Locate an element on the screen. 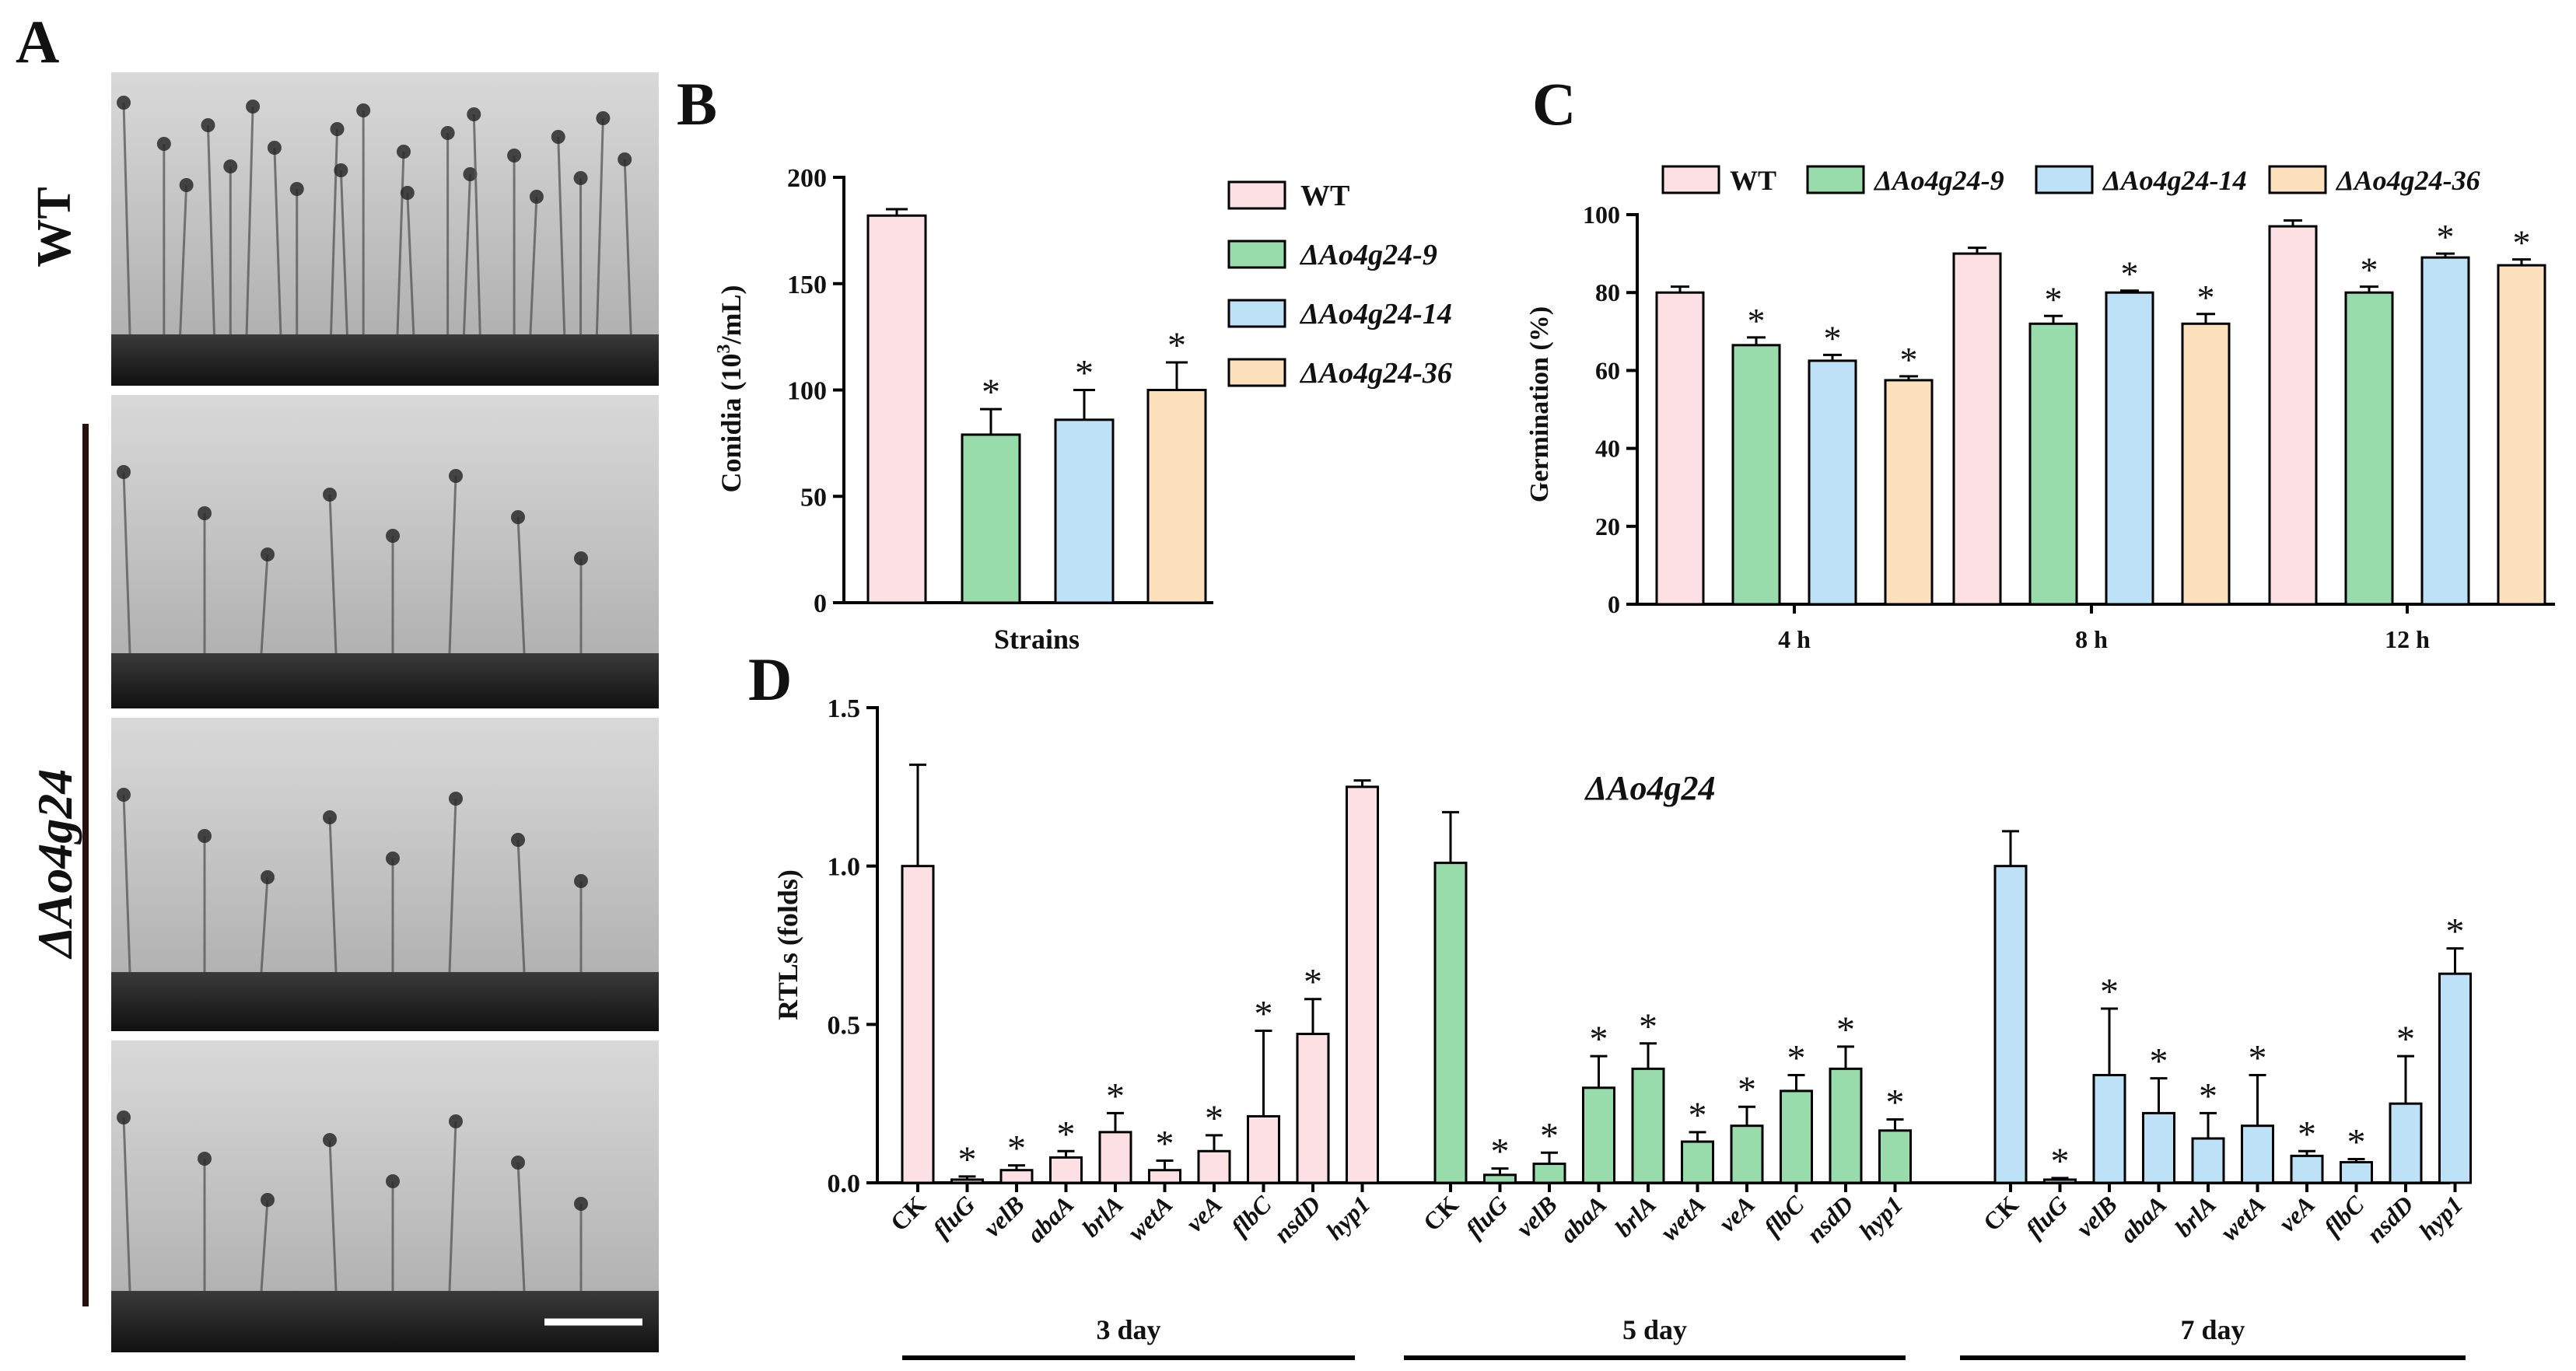 The image size is (2576, 1371). bar-ΔAo4g24-36-12 h is located at coordinates (2521, 435).